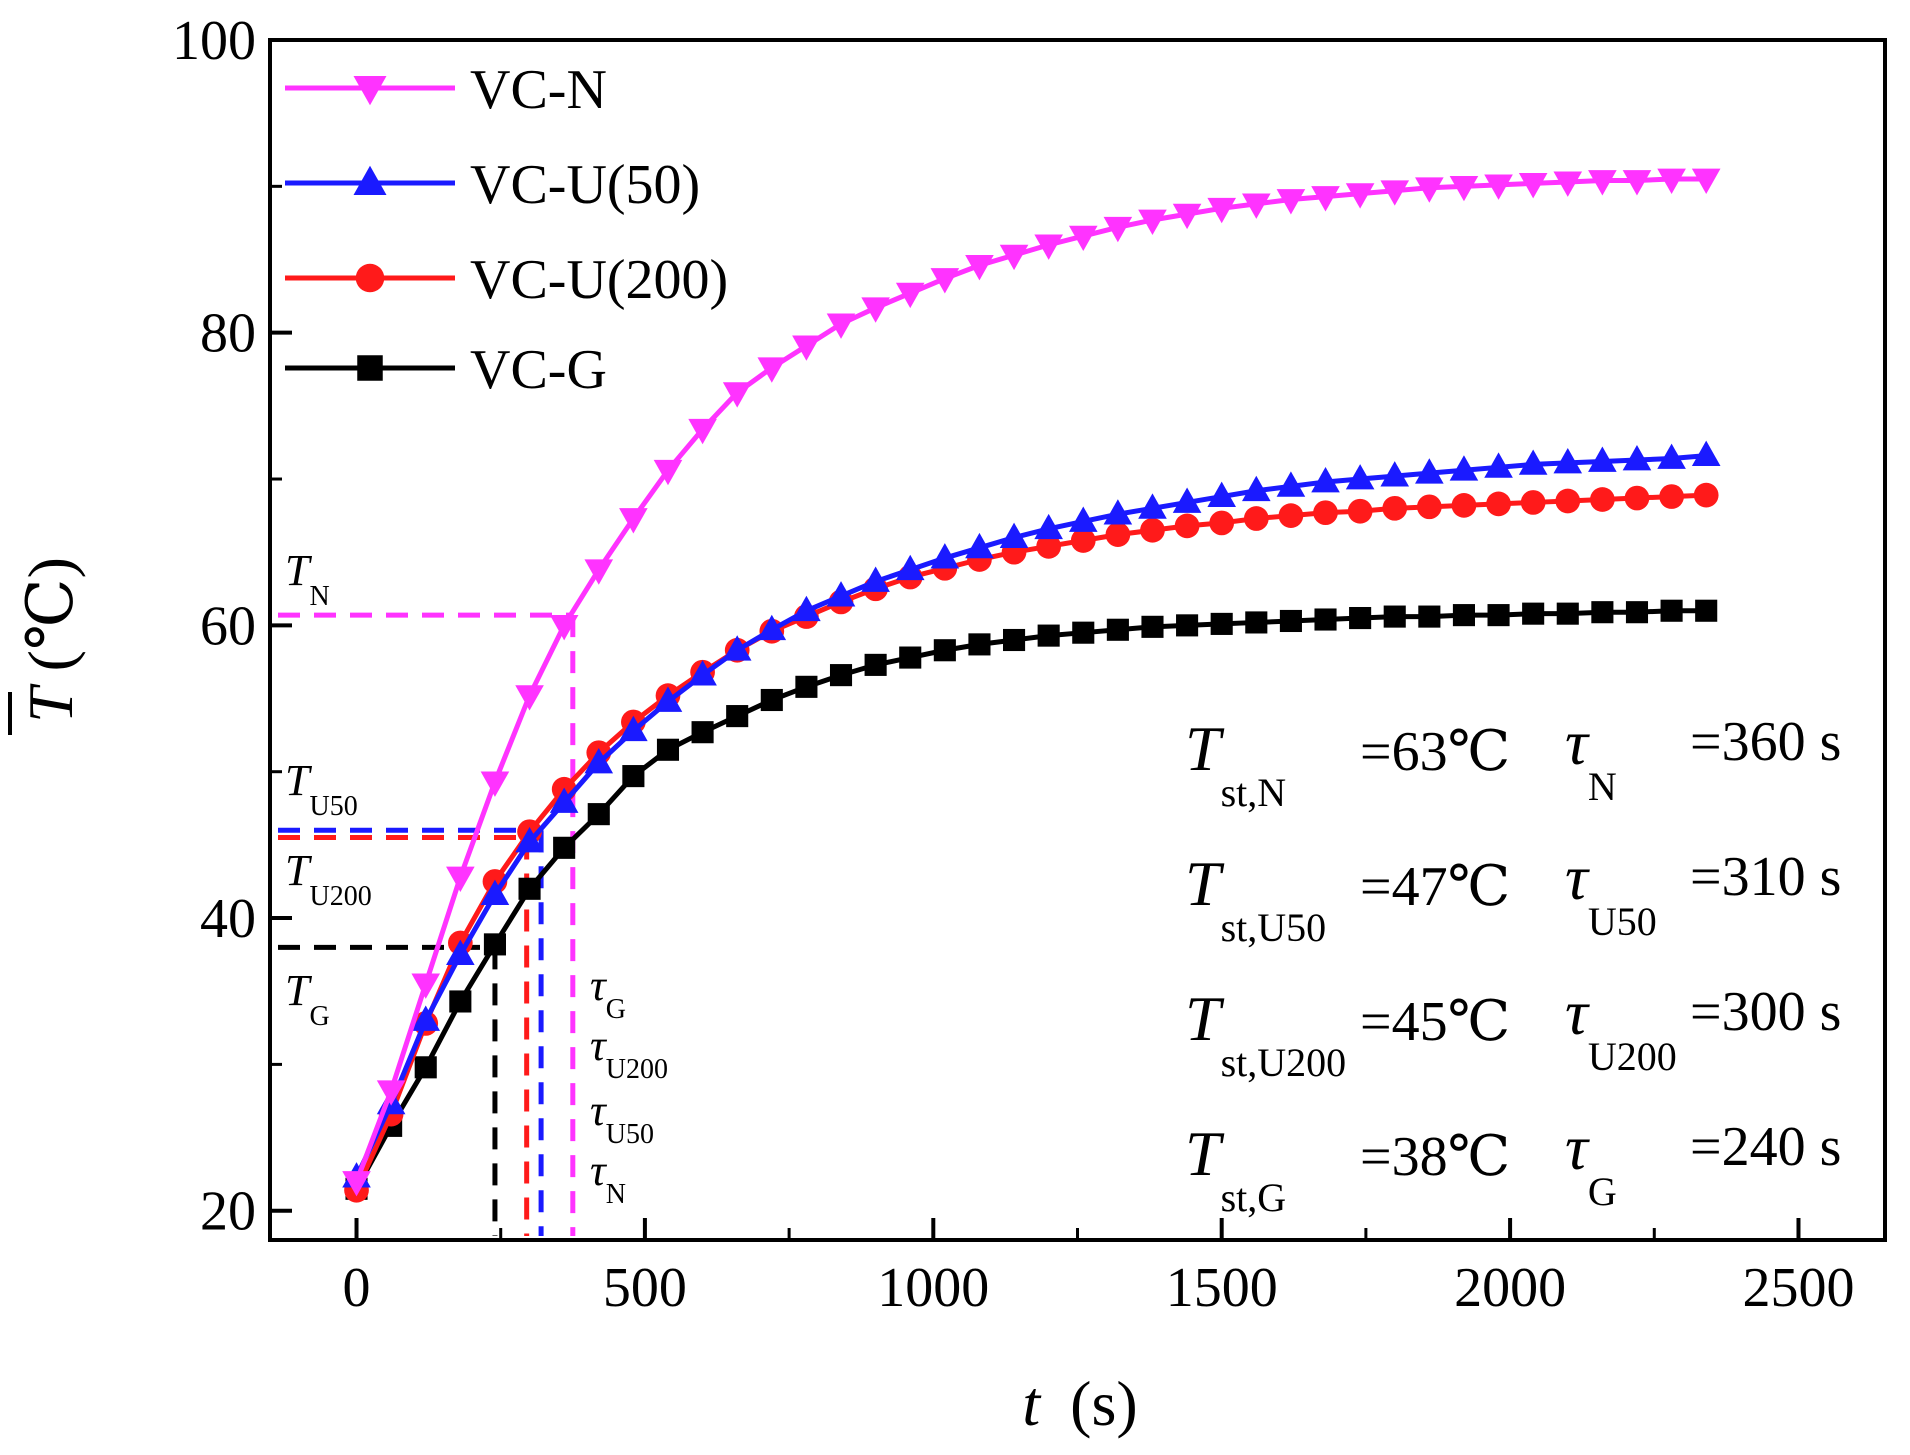 This screenshot has width=1910, height=1455. What do you see at coordinates (492, 185) in the screenshot?
I see `legend-item-vc-u-50-: VC-U(50)` at bounding box center [492, 185].